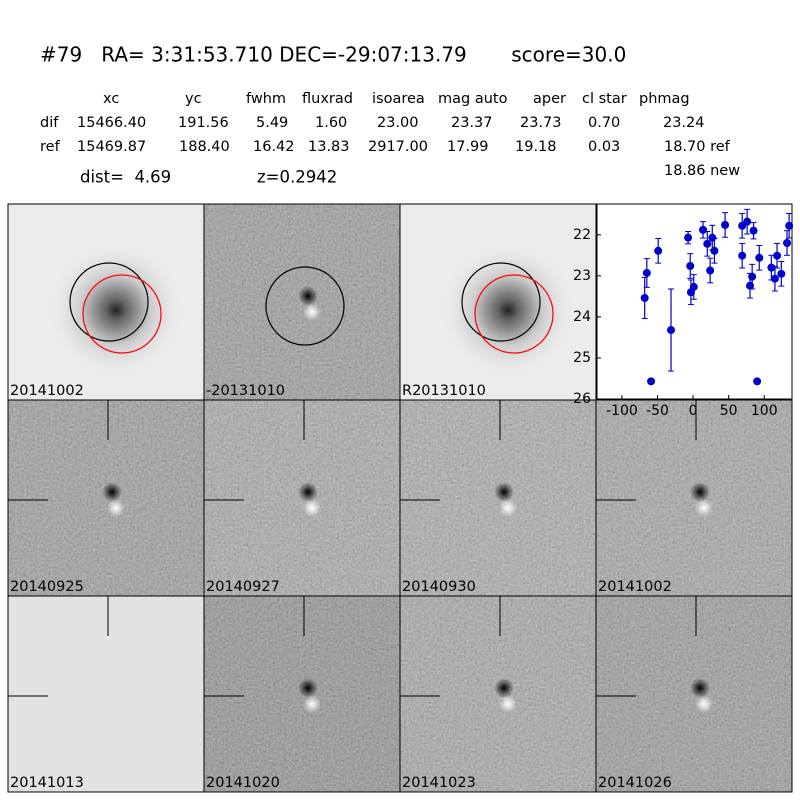 The height and width of the screenshot is (800, 800). Describe the element at coordinates (541, 123) in the screenshot. I see `cell: 23.73` at that location.